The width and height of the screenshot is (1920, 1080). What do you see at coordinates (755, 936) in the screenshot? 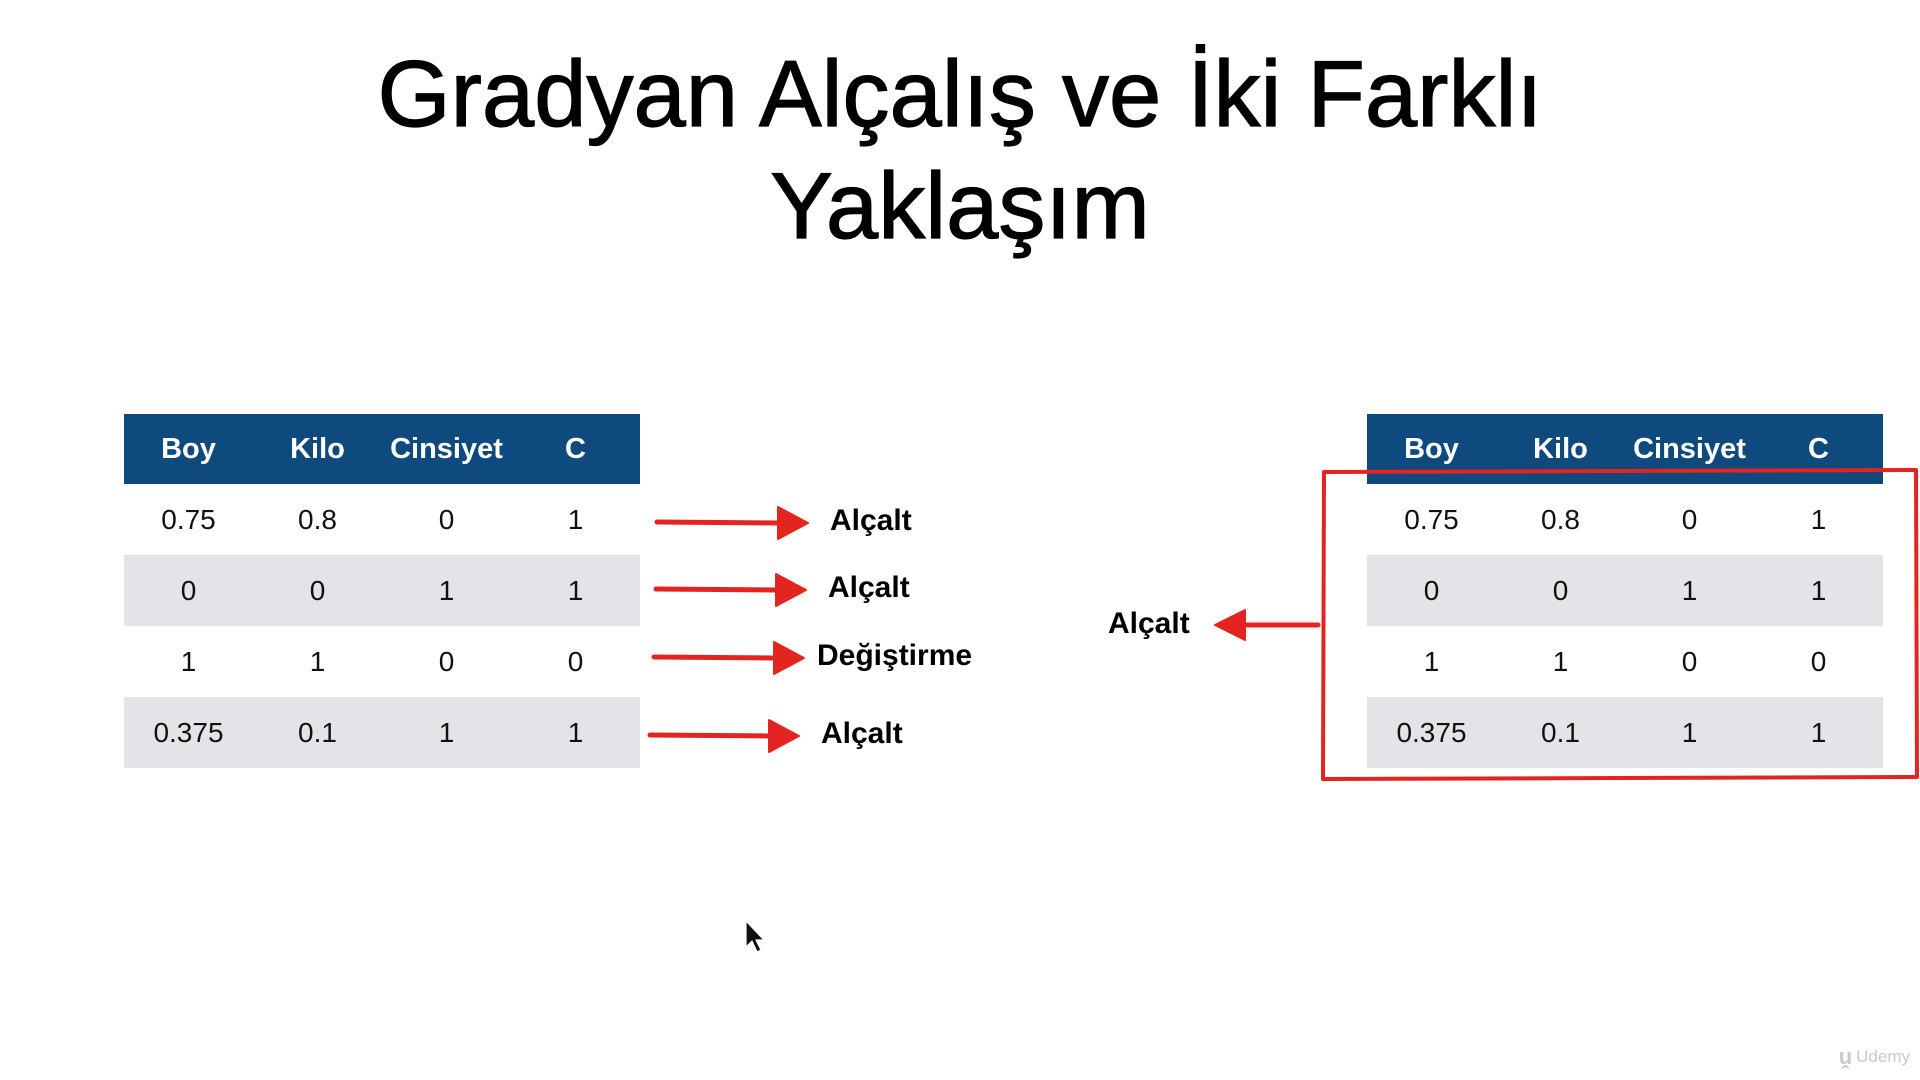
I see `mouse-cursor-icon` at bounding box center [755, 936].